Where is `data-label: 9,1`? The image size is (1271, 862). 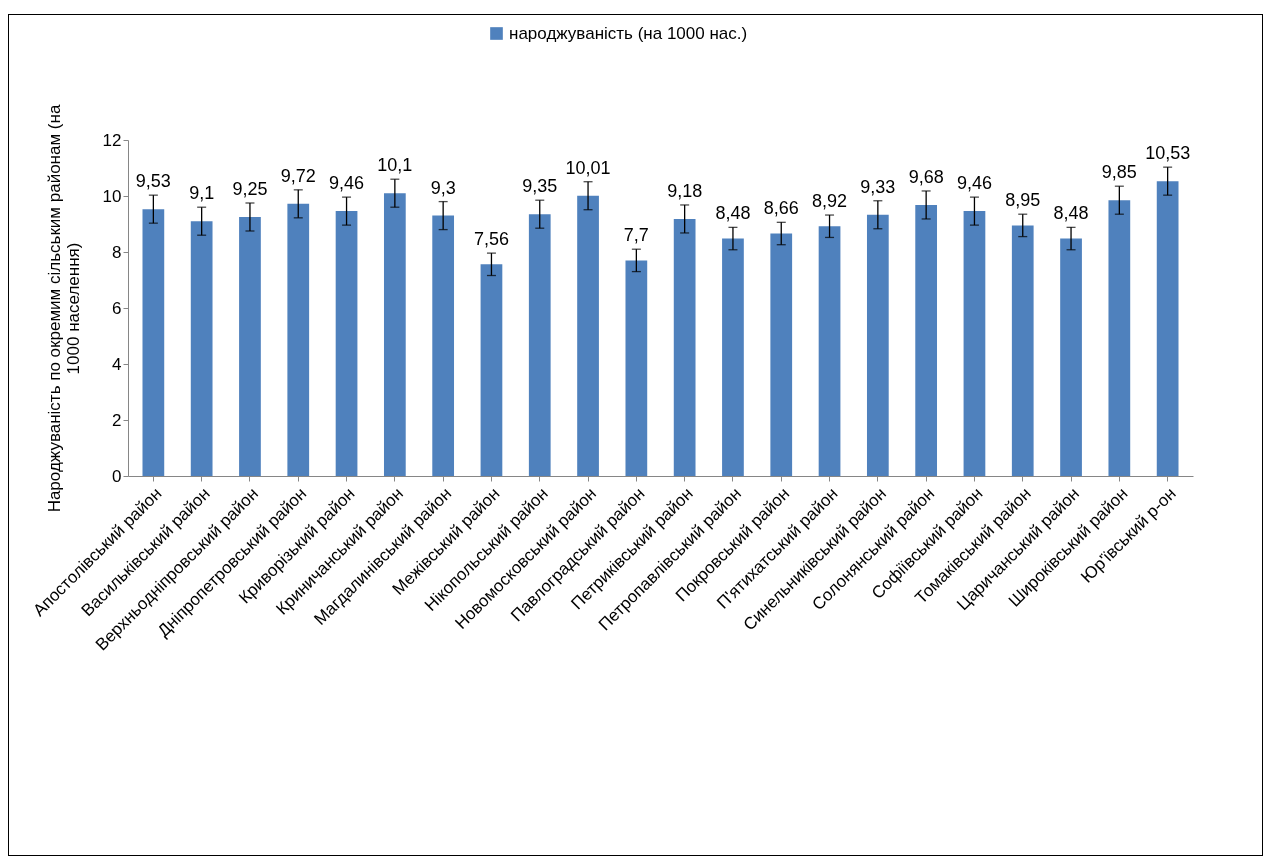
data-label: 9,1 is located at coordinates (202, 193).